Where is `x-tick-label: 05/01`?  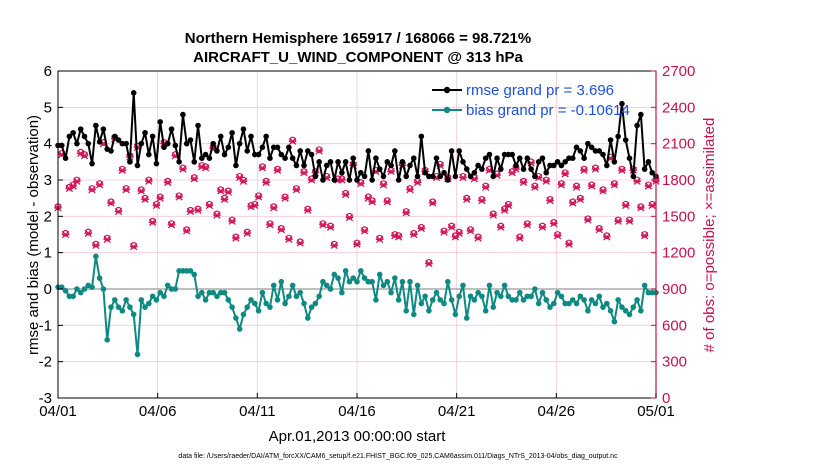 x-tick-label: 05/01 is located at coordinates (656, 411).